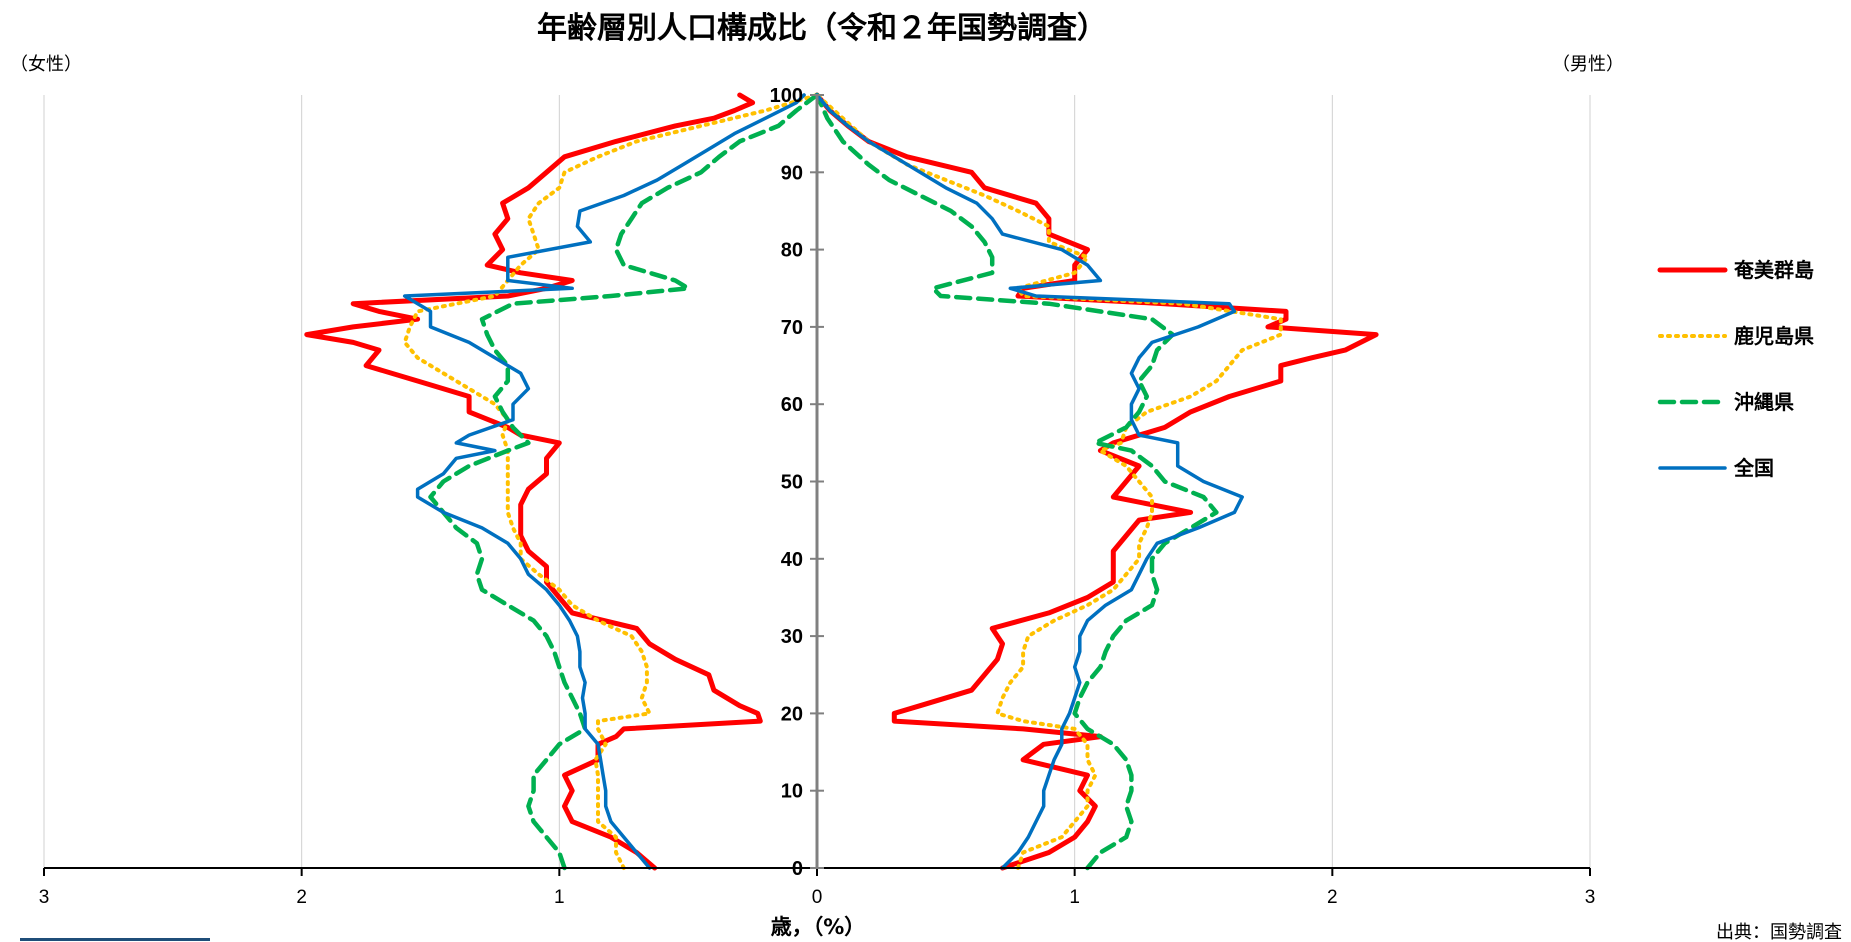 The width and height of the screenshot is (1851, 942). Describe the element at coordinates (1588, 64) in the screenshot. I see `male-side-label: （男性）` at that location.